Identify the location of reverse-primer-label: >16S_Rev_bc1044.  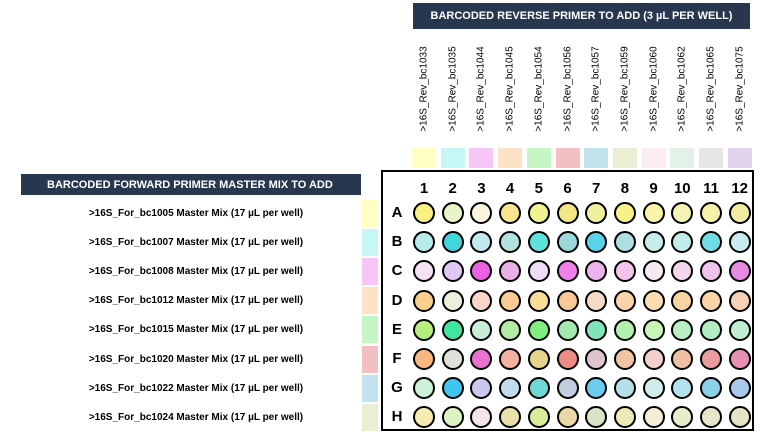
(481, 89).